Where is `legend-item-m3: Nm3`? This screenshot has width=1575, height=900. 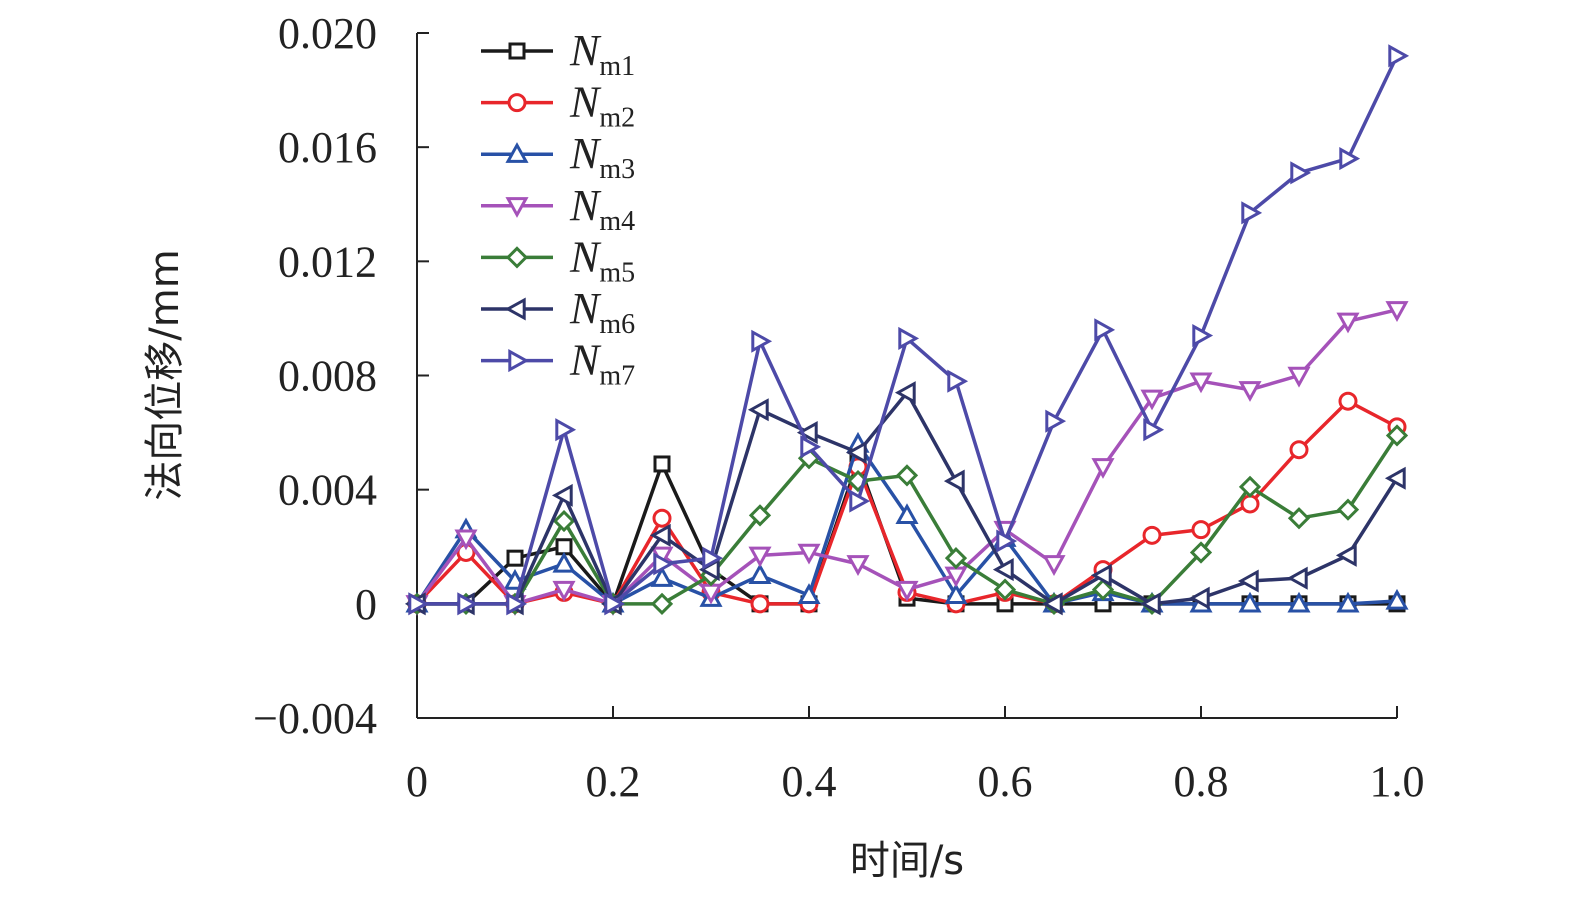
legend-item-m3: Nm3 is located at coordinates (558, 157).